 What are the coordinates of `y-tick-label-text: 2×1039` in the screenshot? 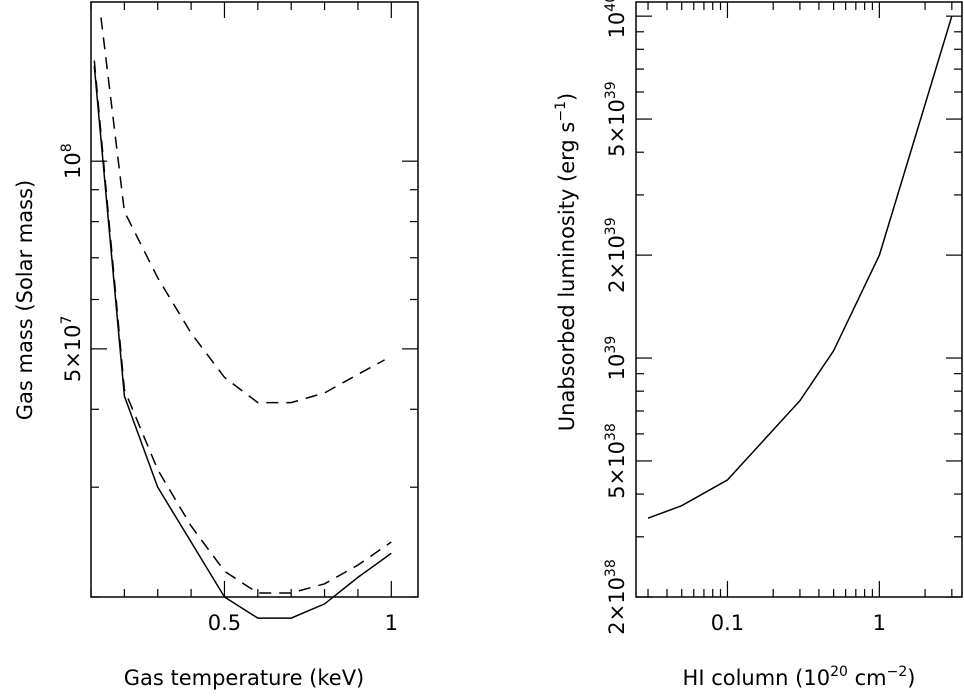 It's located at (616, 255).